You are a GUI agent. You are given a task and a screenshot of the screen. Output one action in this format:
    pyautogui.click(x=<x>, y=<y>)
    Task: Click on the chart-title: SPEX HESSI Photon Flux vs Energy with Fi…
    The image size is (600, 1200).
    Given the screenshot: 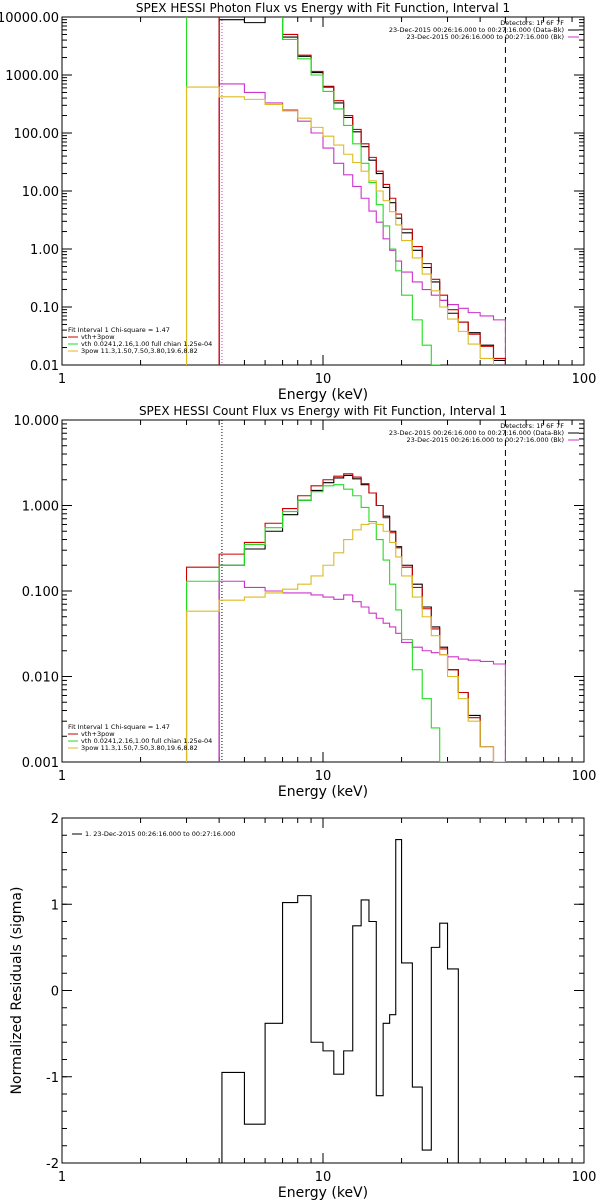 What is the action you would take?
    pyautogui.click(x=323, y=8)
    